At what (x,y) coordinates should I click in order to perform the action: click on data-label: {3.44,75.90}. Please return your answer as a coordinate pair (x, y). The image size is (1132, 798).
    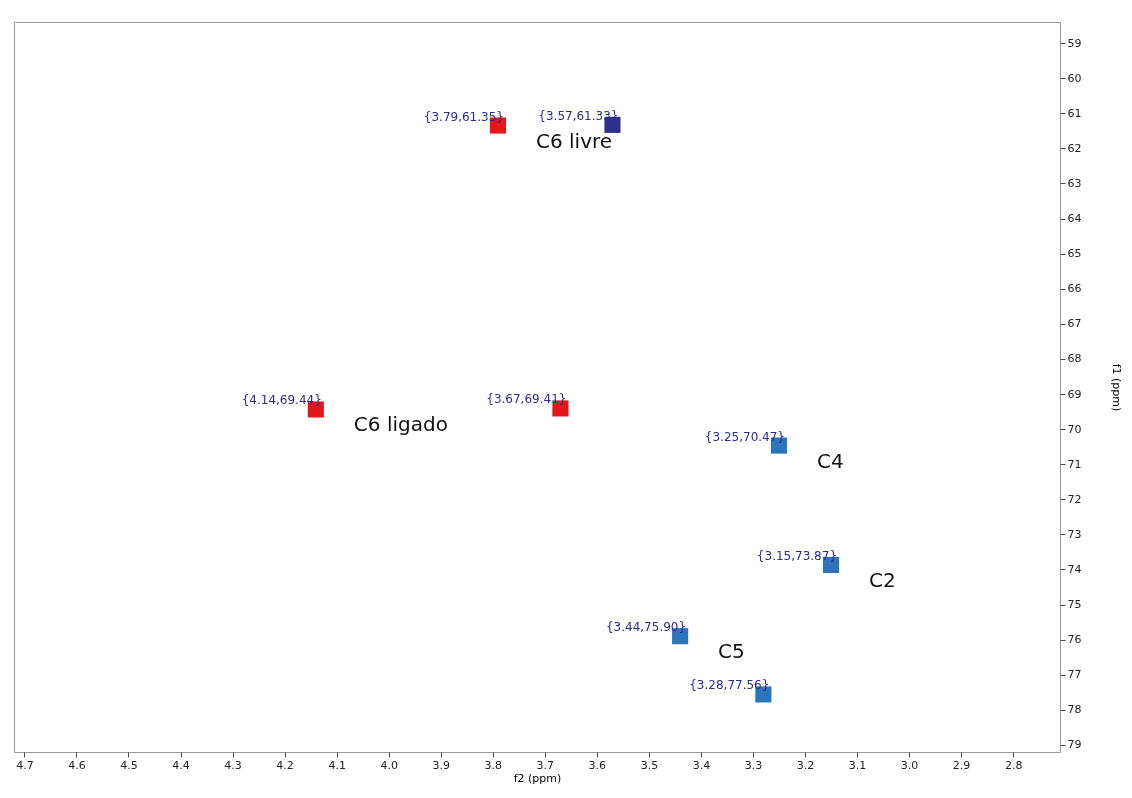
    Looking at the image, I should click on (646, 627).